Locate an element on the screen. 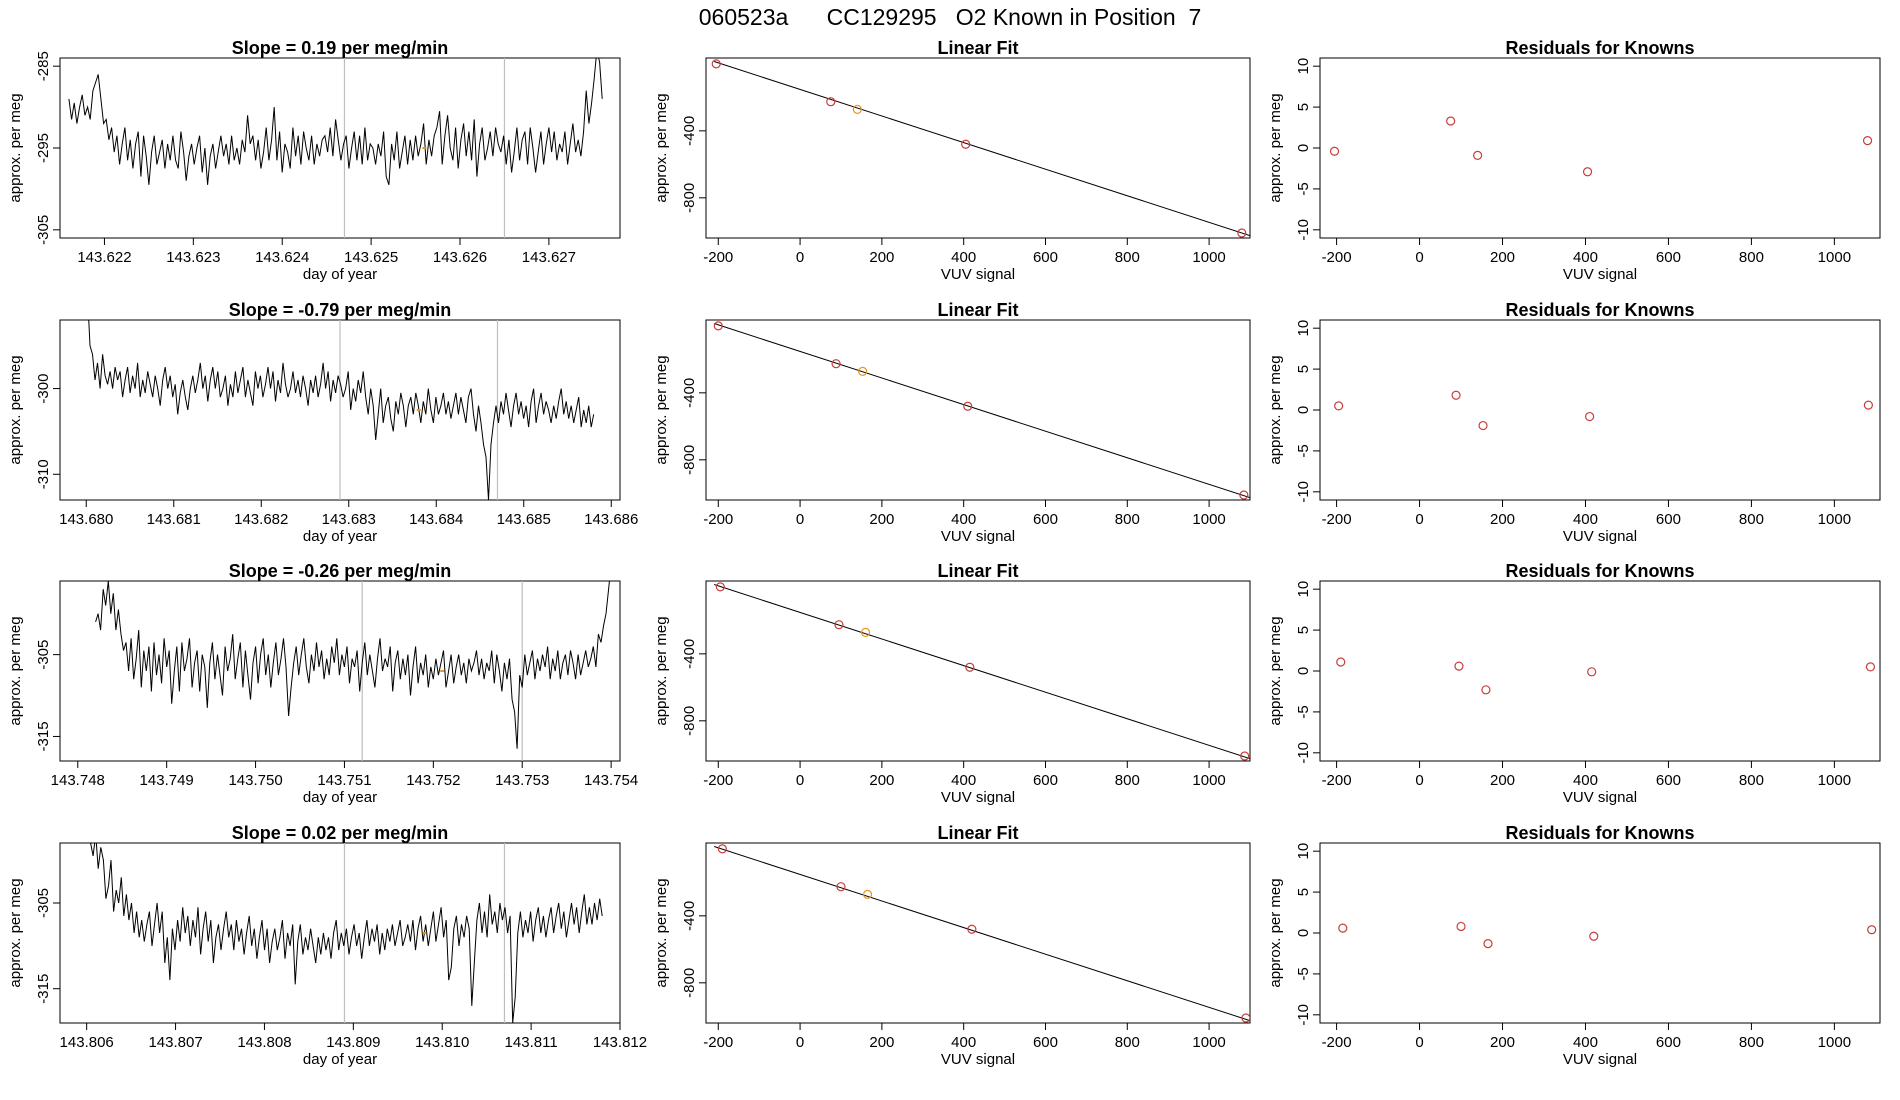 The height and width of the screenshot is (1100, 1900). x-tick-label: 143.683 is located at coordinates (349, 519).